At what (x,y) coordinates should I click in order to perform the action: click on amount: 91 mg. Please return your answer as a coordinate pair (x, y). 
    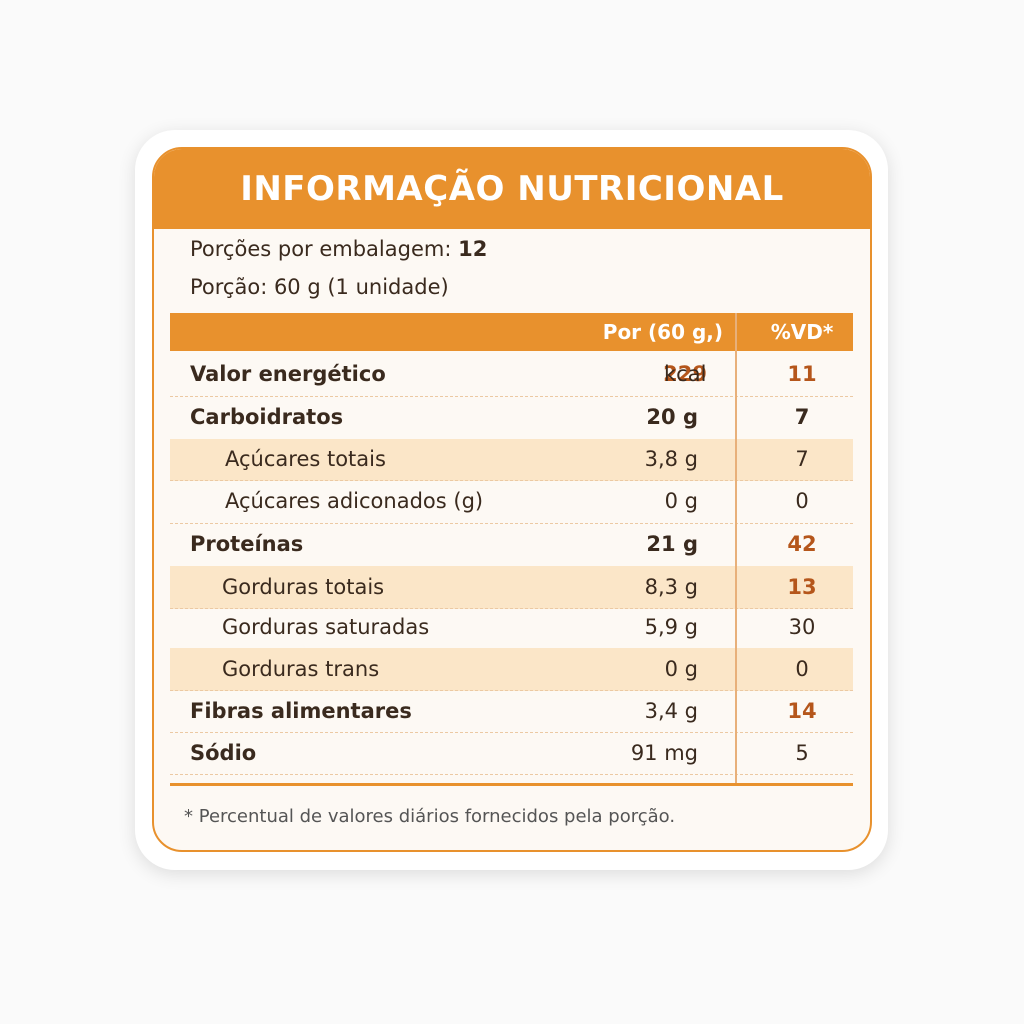
    Looking at the image, I should click on (664, 753).